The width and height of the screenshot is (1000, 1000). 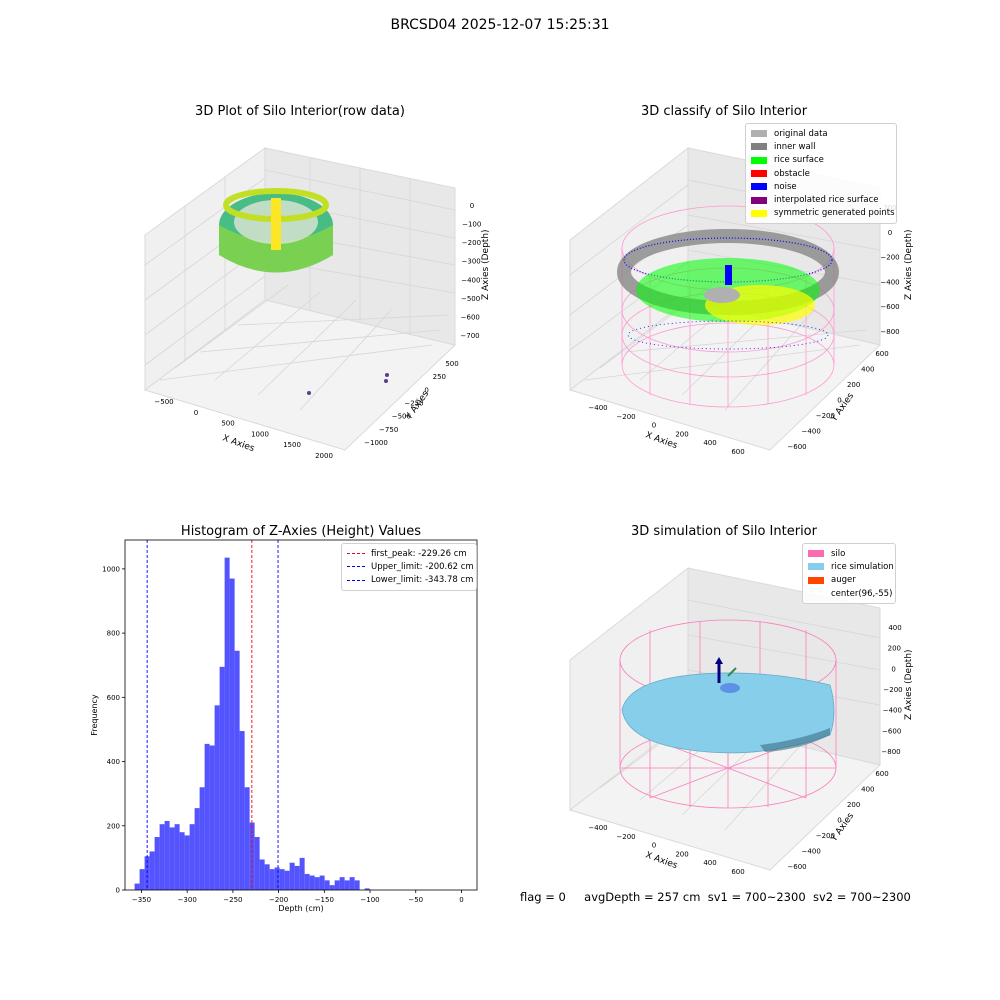 I want to click on x-tick-label: −100, so click(x=369, y=900).